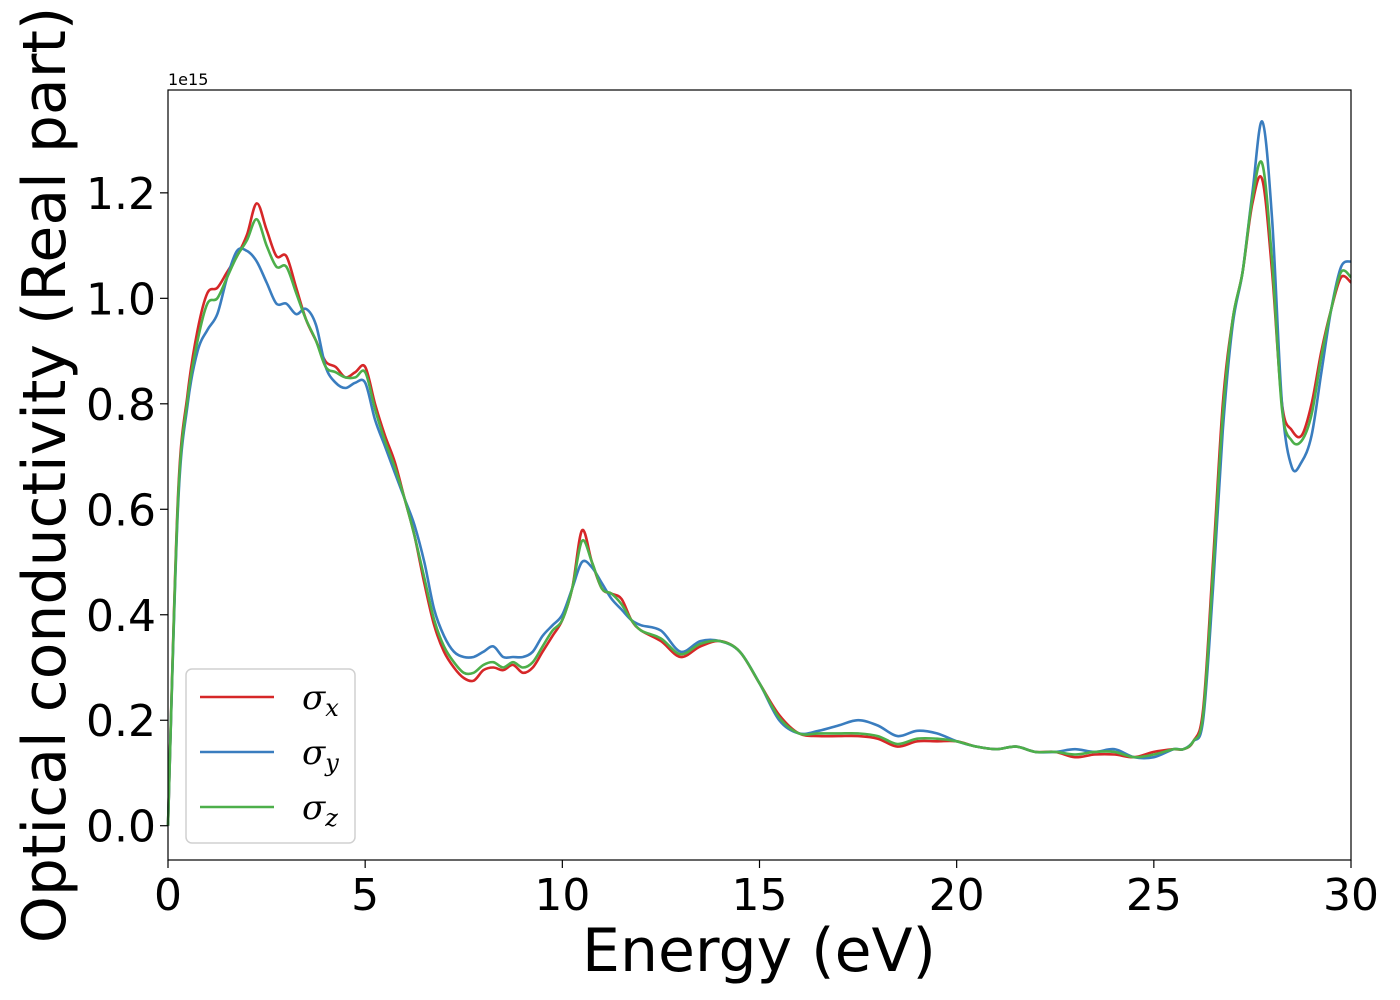  What do you see at coordinates (760, 895) in the screenshot?
I see `x-tick-label: 15` at bounding box center [760, 895].